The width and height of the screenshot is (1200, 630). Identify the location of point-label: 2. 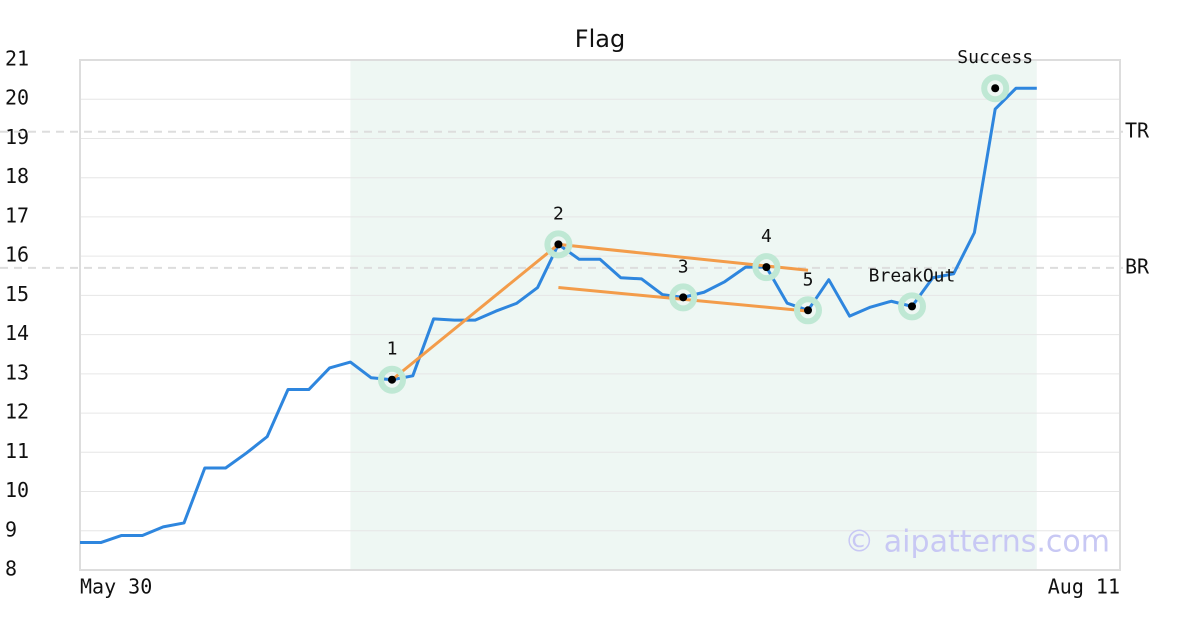
(558, 213).